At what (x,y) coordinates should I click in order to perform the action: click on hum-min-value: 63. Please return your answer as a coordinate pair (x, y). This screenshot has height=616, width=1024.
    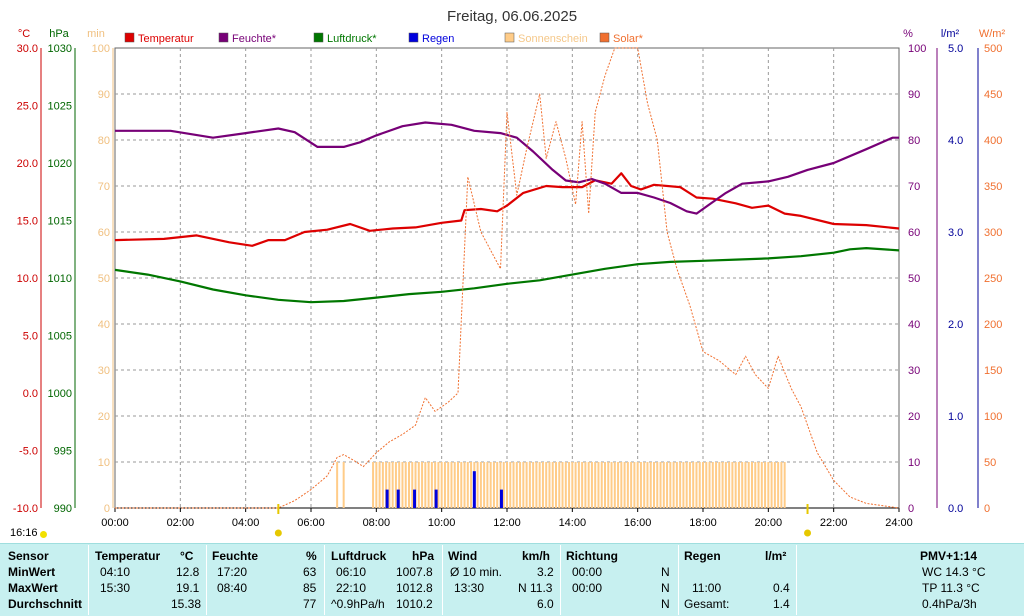
    Looking at the image, I should click on (310, 572).